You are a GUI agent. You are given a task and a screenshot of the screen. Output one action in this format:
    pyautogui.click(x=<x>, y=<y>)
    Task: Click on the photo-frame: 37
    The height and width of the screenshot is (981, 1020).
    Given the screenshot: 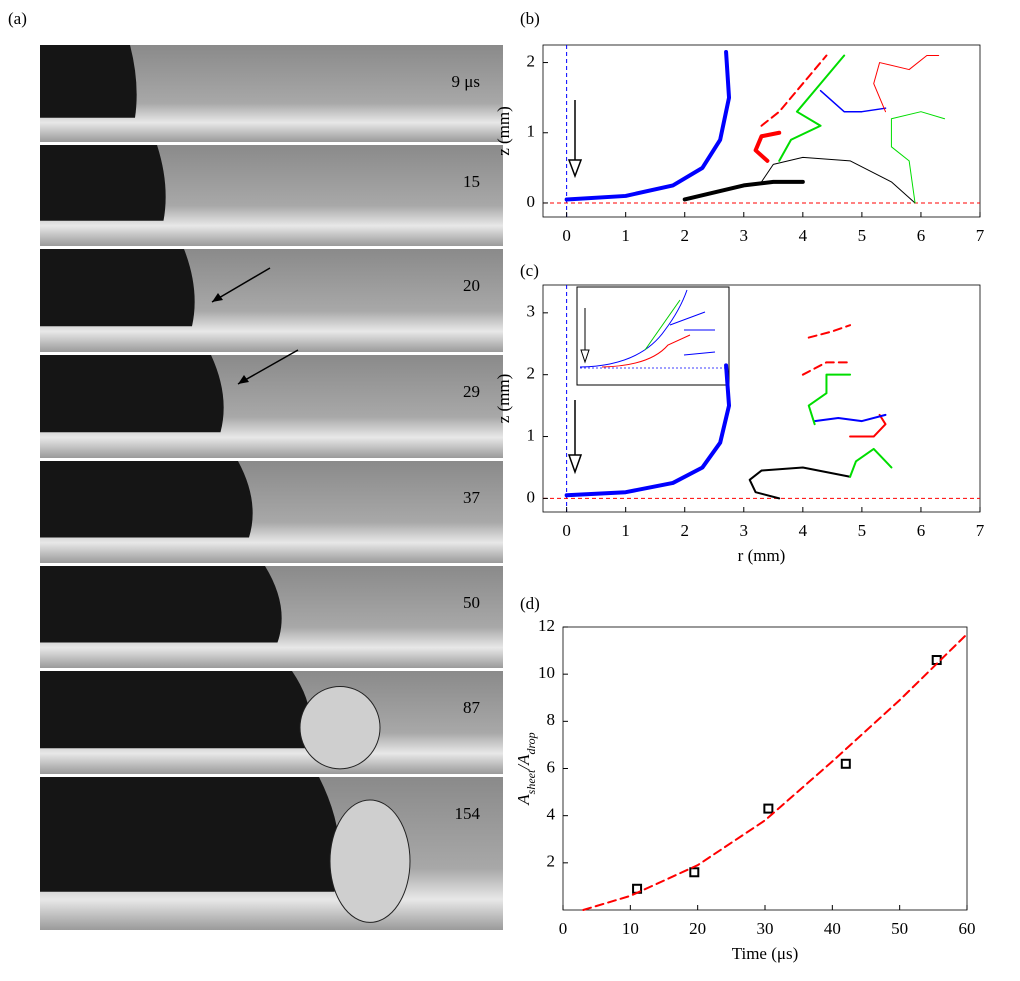 What is the action you would take?
    pyautogui.click(x=271, y=512)
    